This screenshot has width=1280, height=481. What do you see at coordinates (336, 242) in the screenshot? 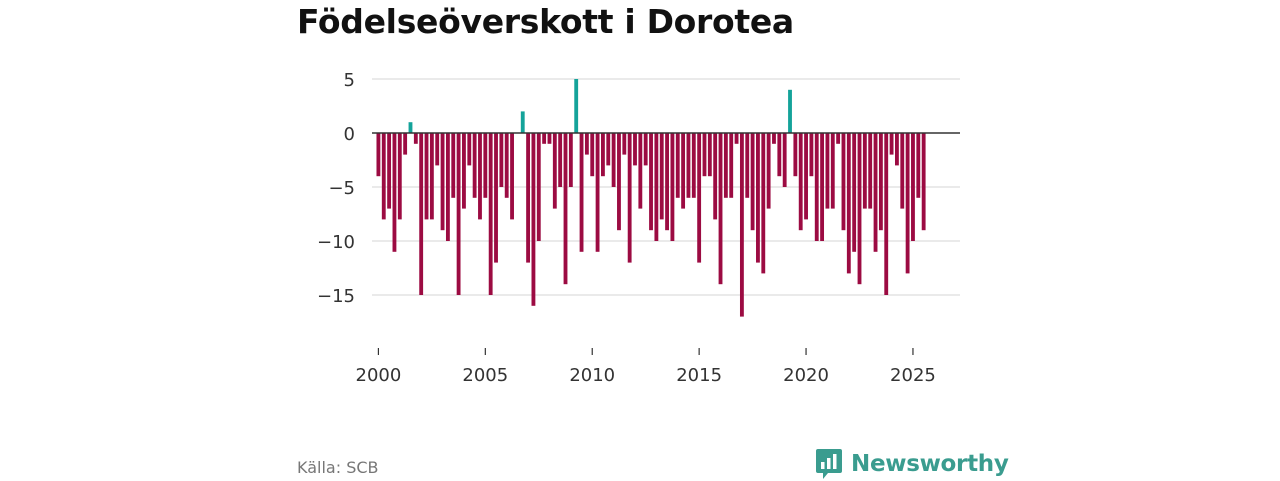
I see `y-tick-label: −10` at bounding box center [336, 242].